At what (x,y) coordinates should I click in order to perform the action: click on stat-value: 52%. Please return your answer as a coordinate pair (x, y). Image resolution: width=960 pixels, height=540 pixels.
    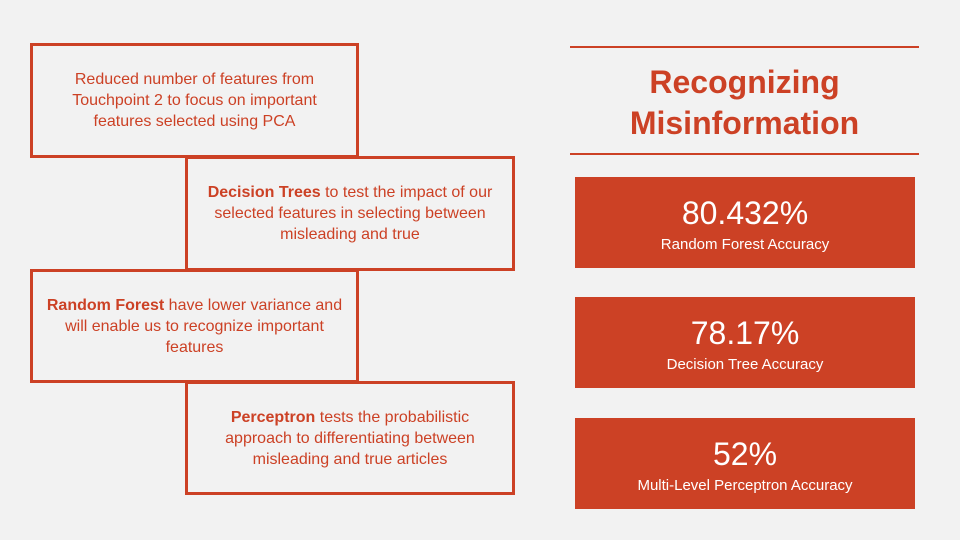
    Looking at the image, I should click on (745, 454).